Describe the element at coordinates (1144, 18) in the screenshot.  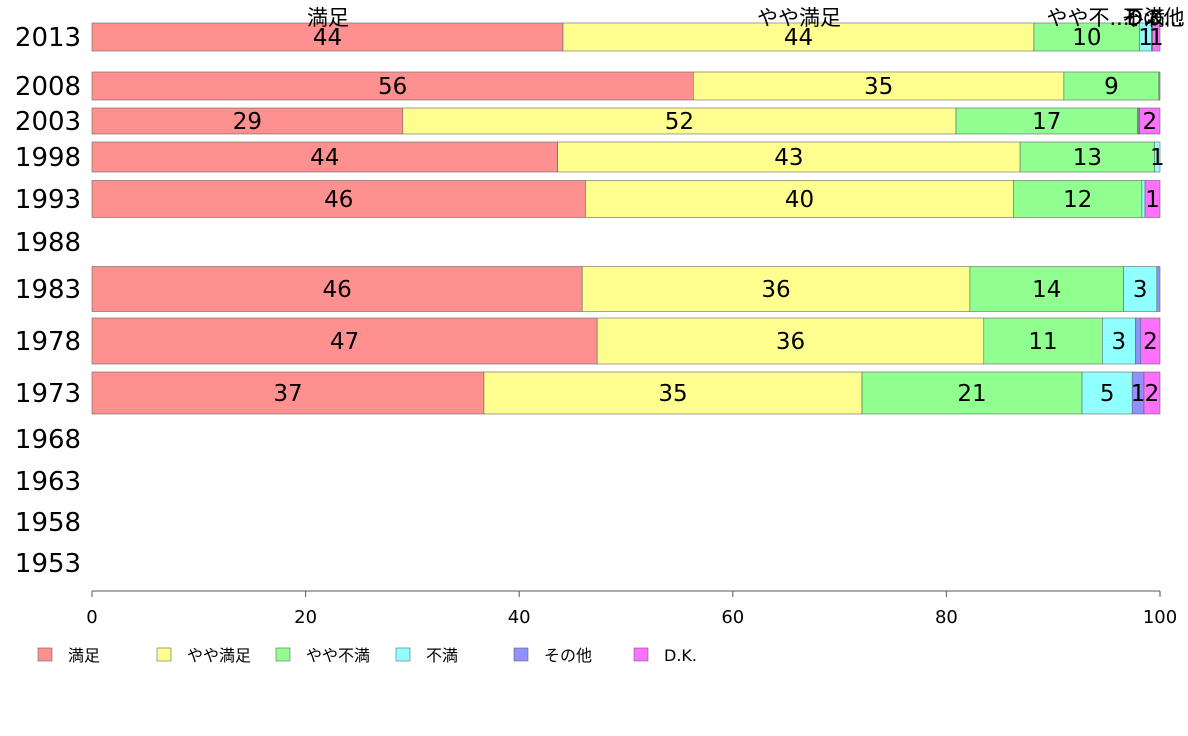
I see `column-header: 不満` at that location.